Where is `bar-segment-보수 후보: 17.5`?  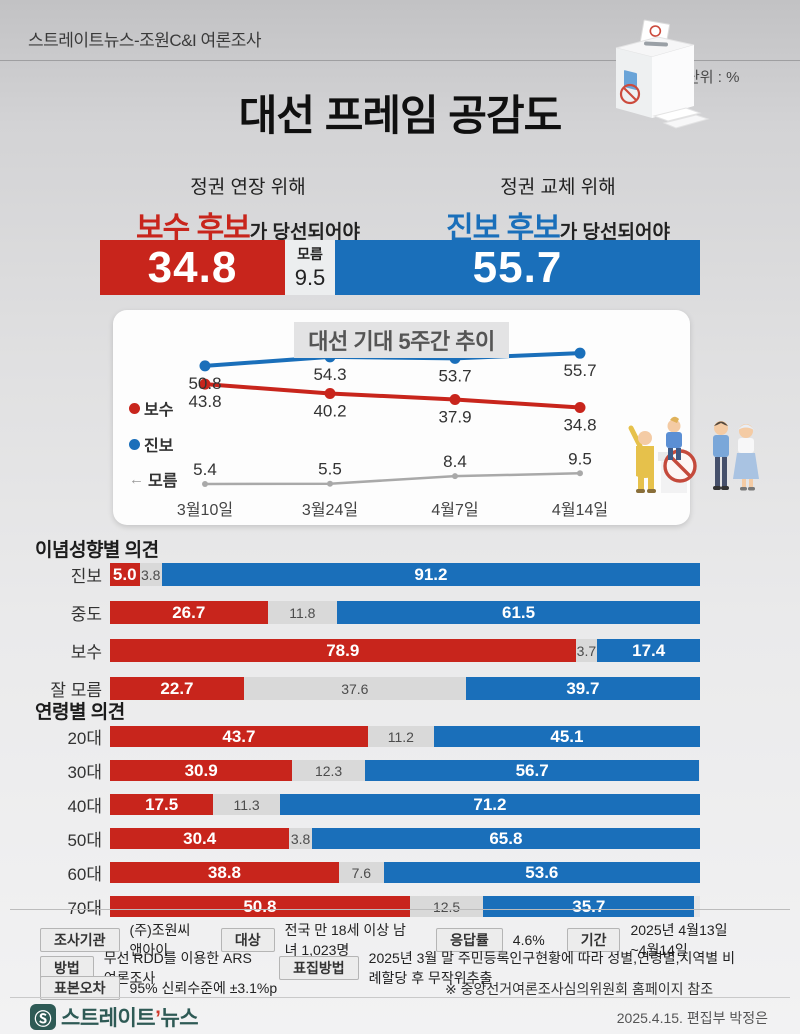
bar-segment-보수 후보: 17.5 is located at coordinates (162, 804).